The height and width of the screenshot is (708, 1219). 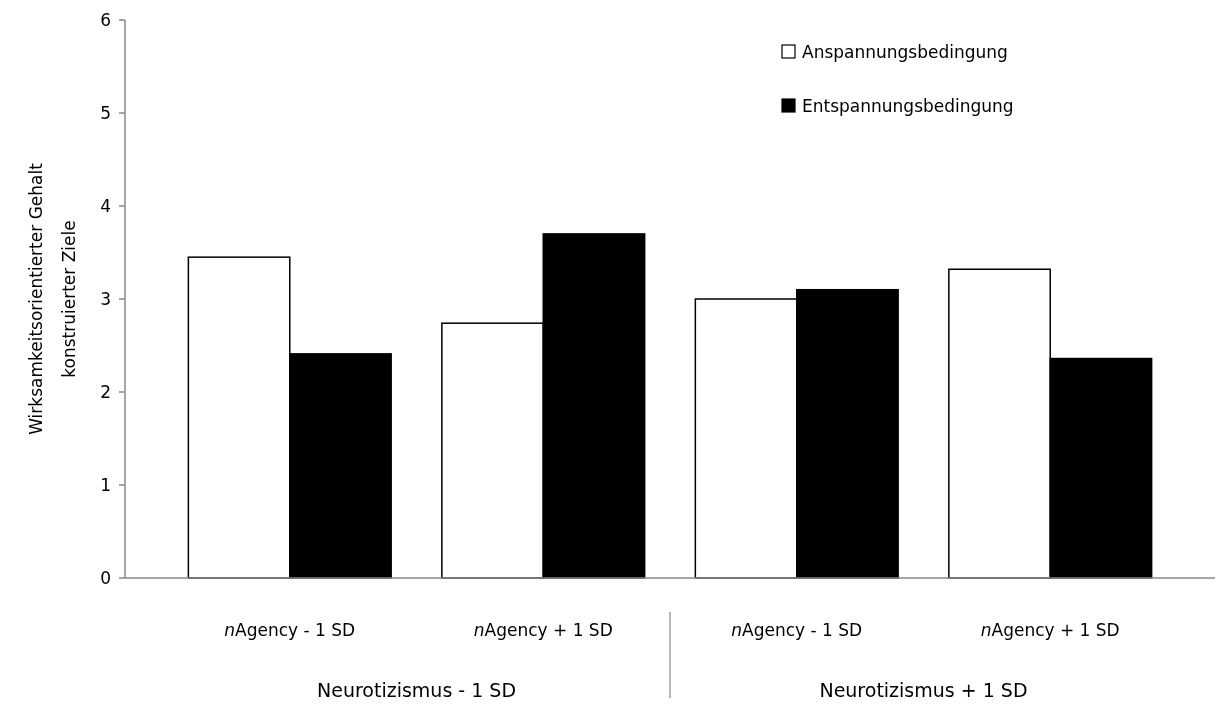 I want to click on y-tick-label: 3, so click(x=105, y=298).